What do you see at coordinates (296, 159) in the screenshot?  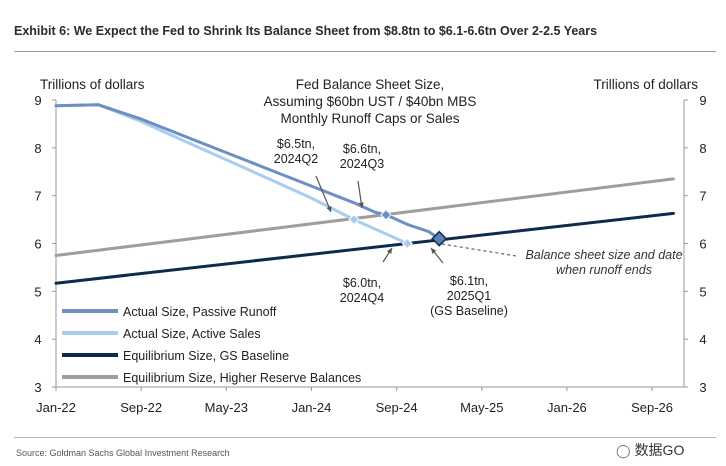 I see `marker-label: 2024Q2` at bounding box center [296, 159].